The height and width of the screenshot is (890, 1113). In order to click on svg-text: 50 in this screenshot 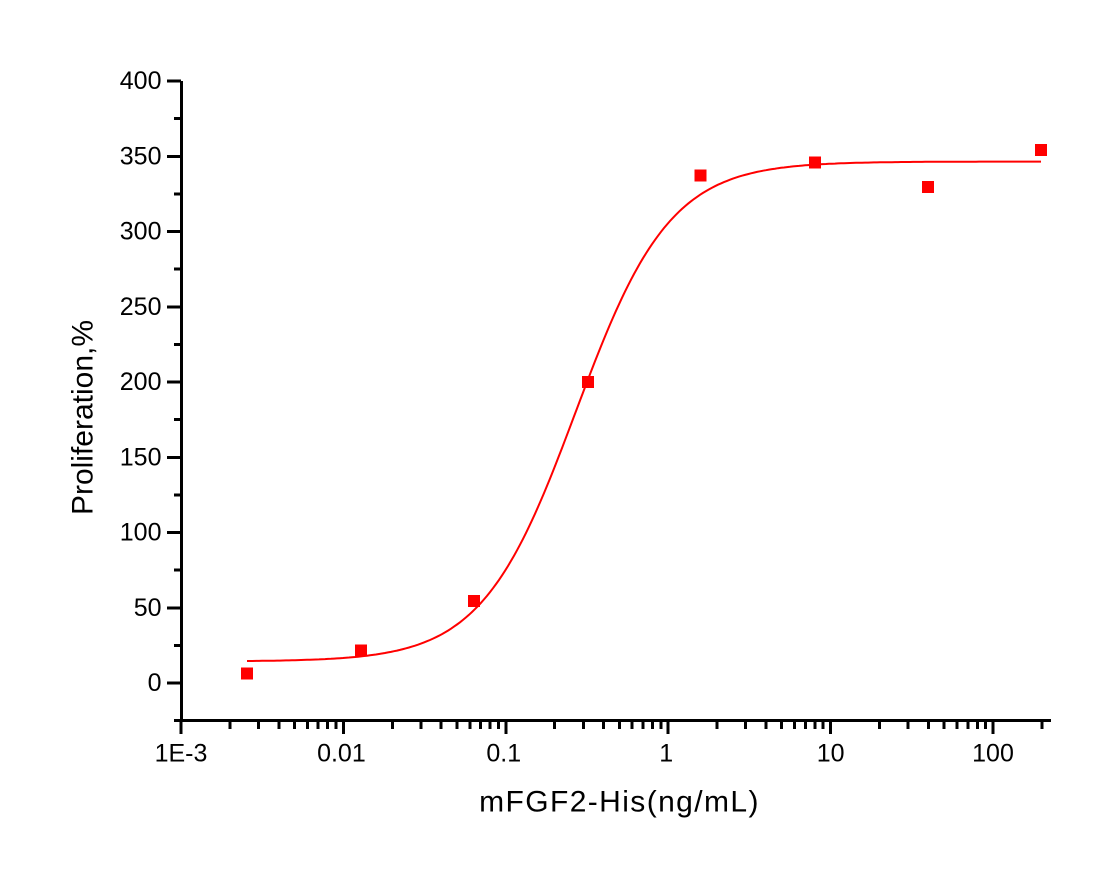, I will do `click(148, 608)`.